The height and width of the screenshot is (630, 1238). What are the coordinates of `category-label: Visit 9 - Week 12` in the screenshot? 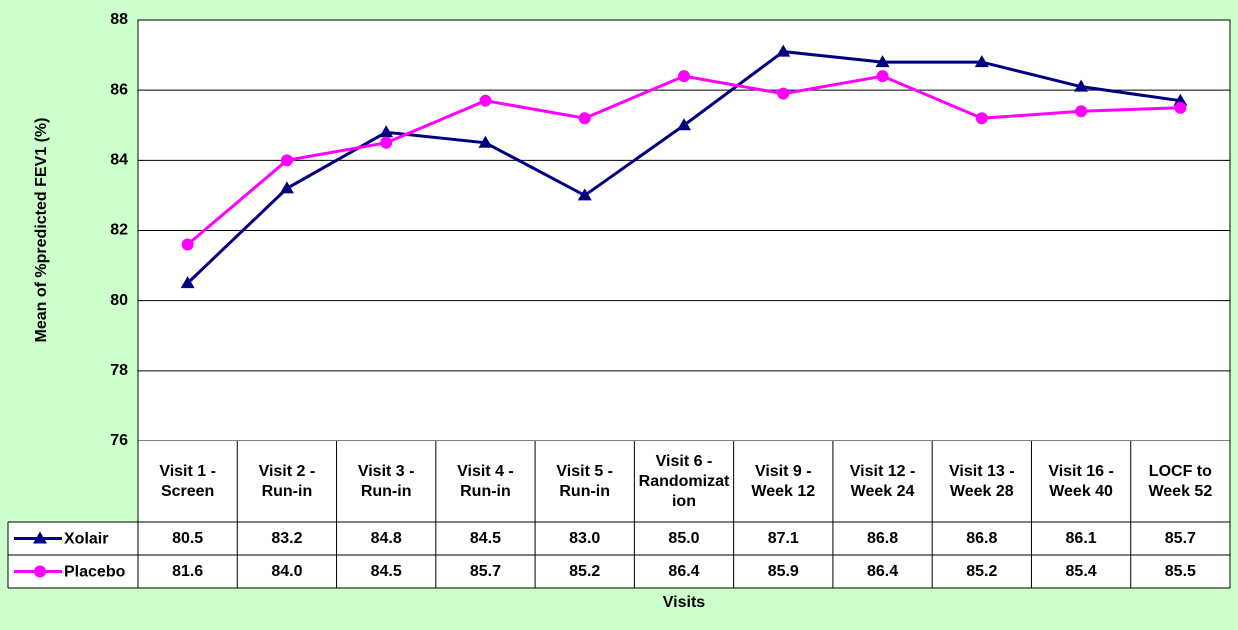 It's located at (783, 481).